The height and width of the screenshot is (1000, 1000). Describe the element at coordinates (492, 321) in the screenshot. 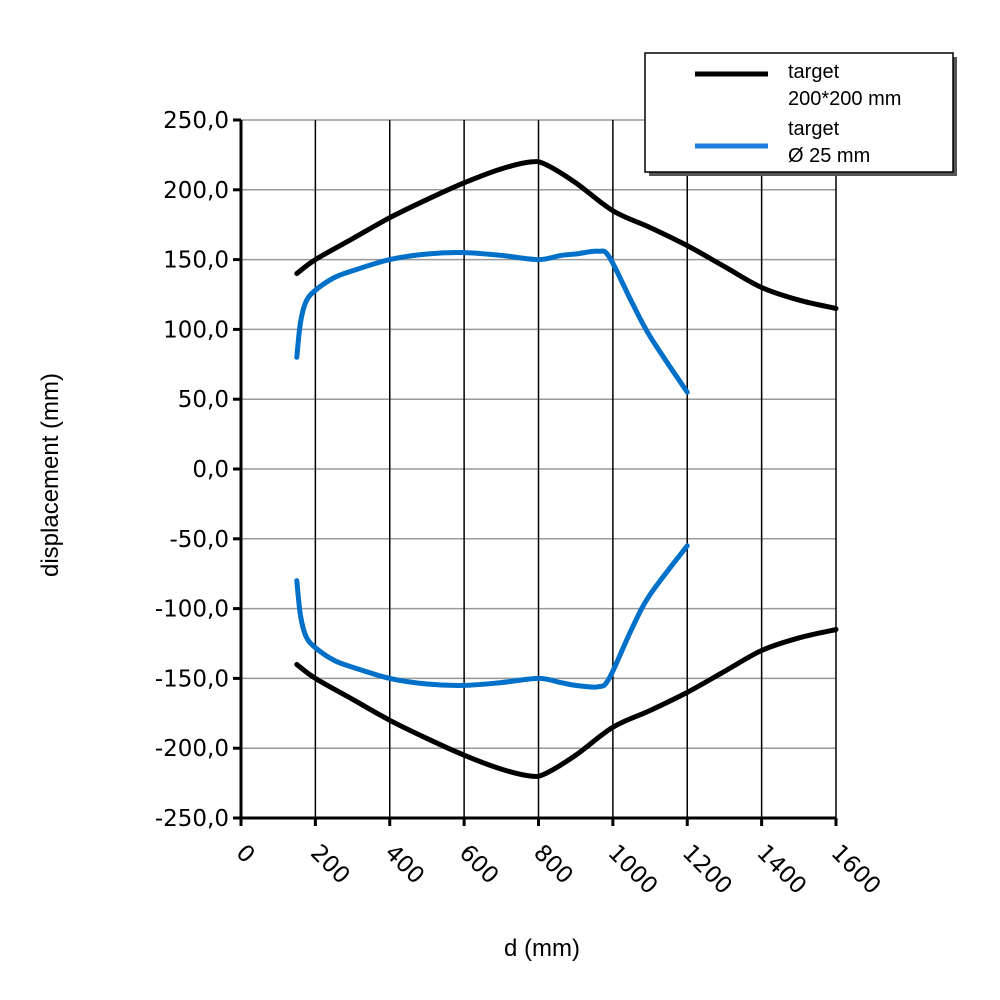

I see `series-1-upper-line` at that location.